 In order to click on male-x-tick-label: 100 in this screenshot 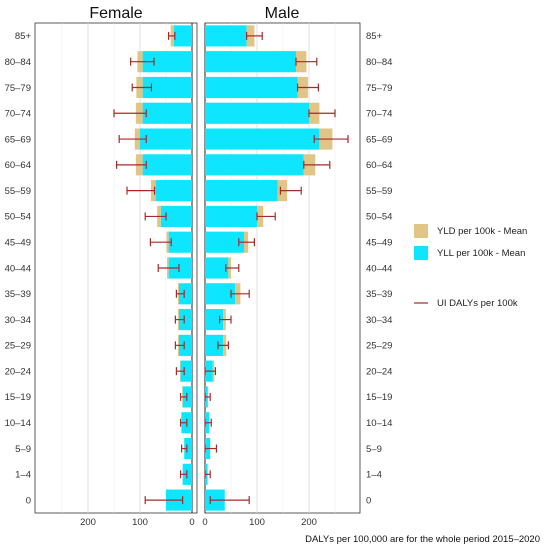, I will do `click(257, 522)`.